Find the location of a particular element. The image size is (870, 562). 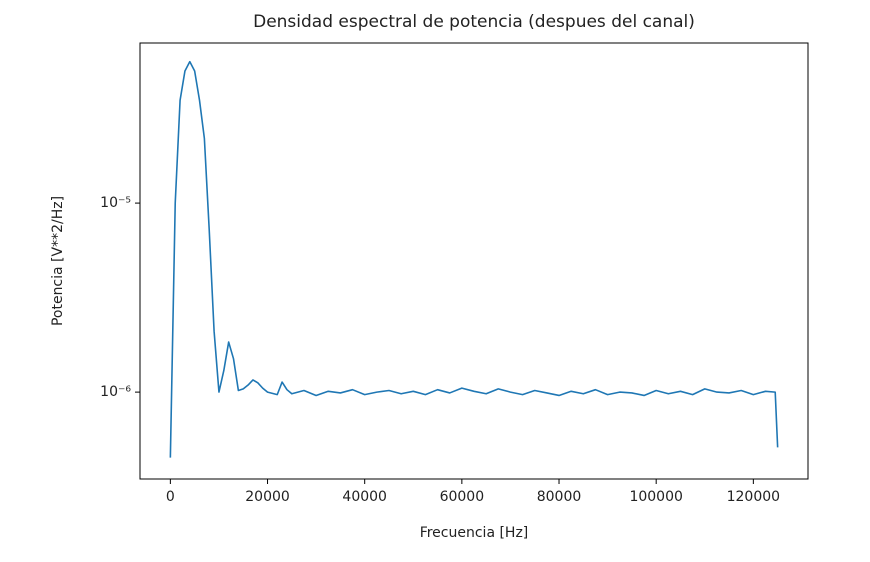

x-tick-label: 60000 is located at coordinates (462, 497).